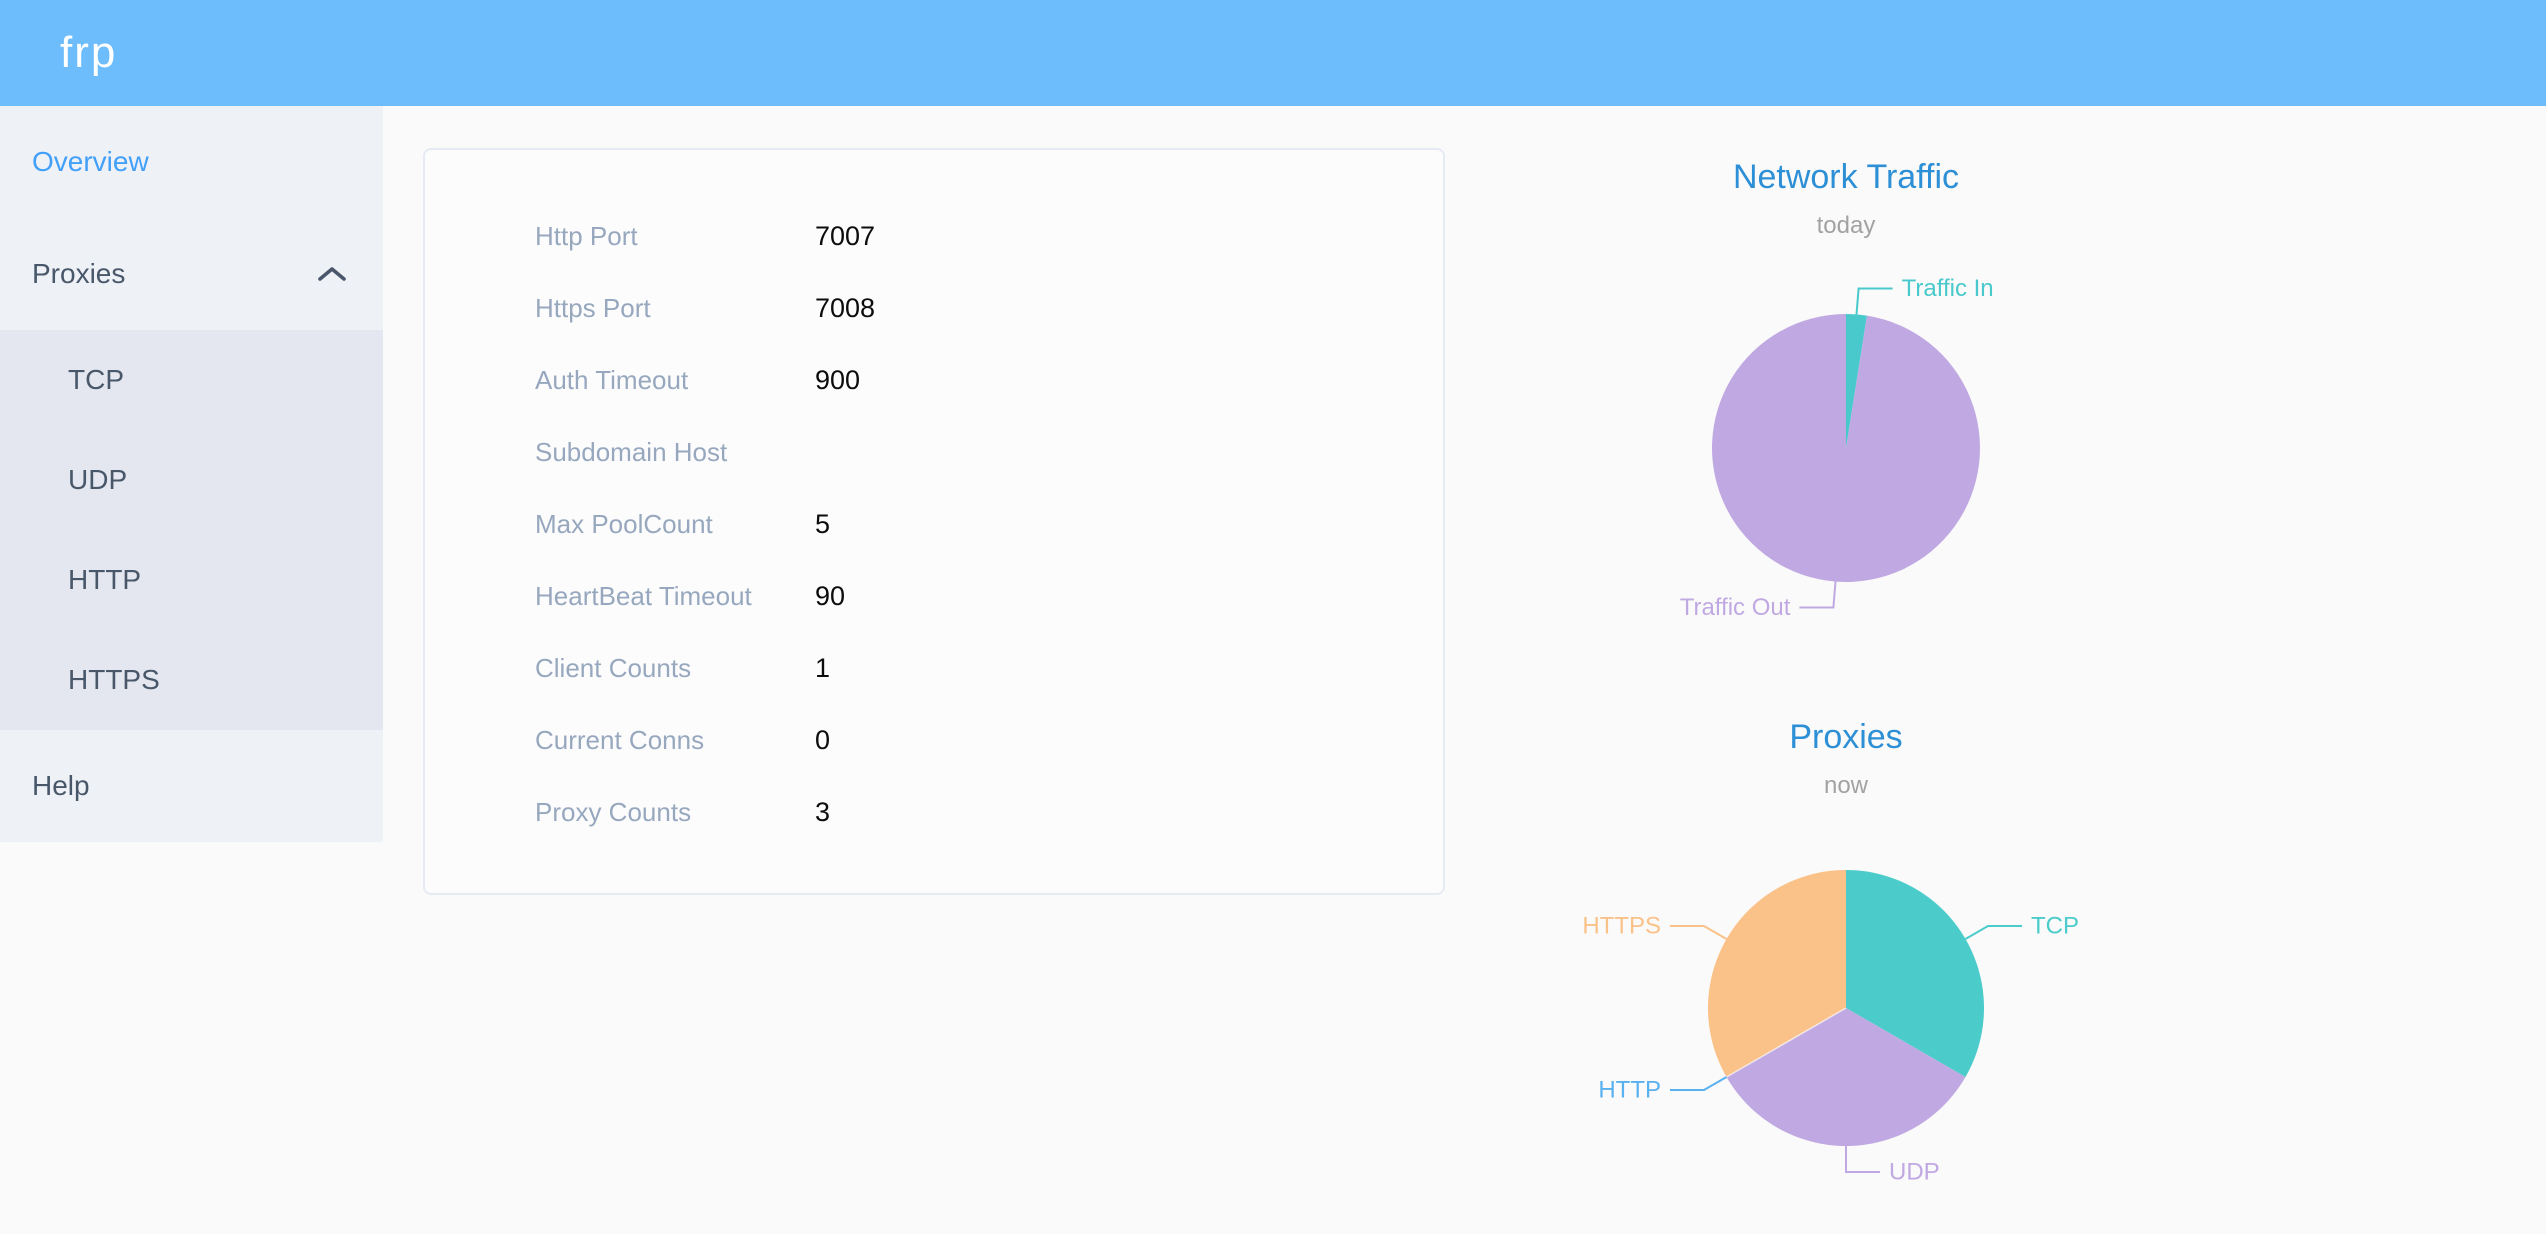 This screenshot has width=2546, height=1234. Describe the element at coordinates (1786, 1042) in the screenshot. I see `pie-seam-http` at that location.